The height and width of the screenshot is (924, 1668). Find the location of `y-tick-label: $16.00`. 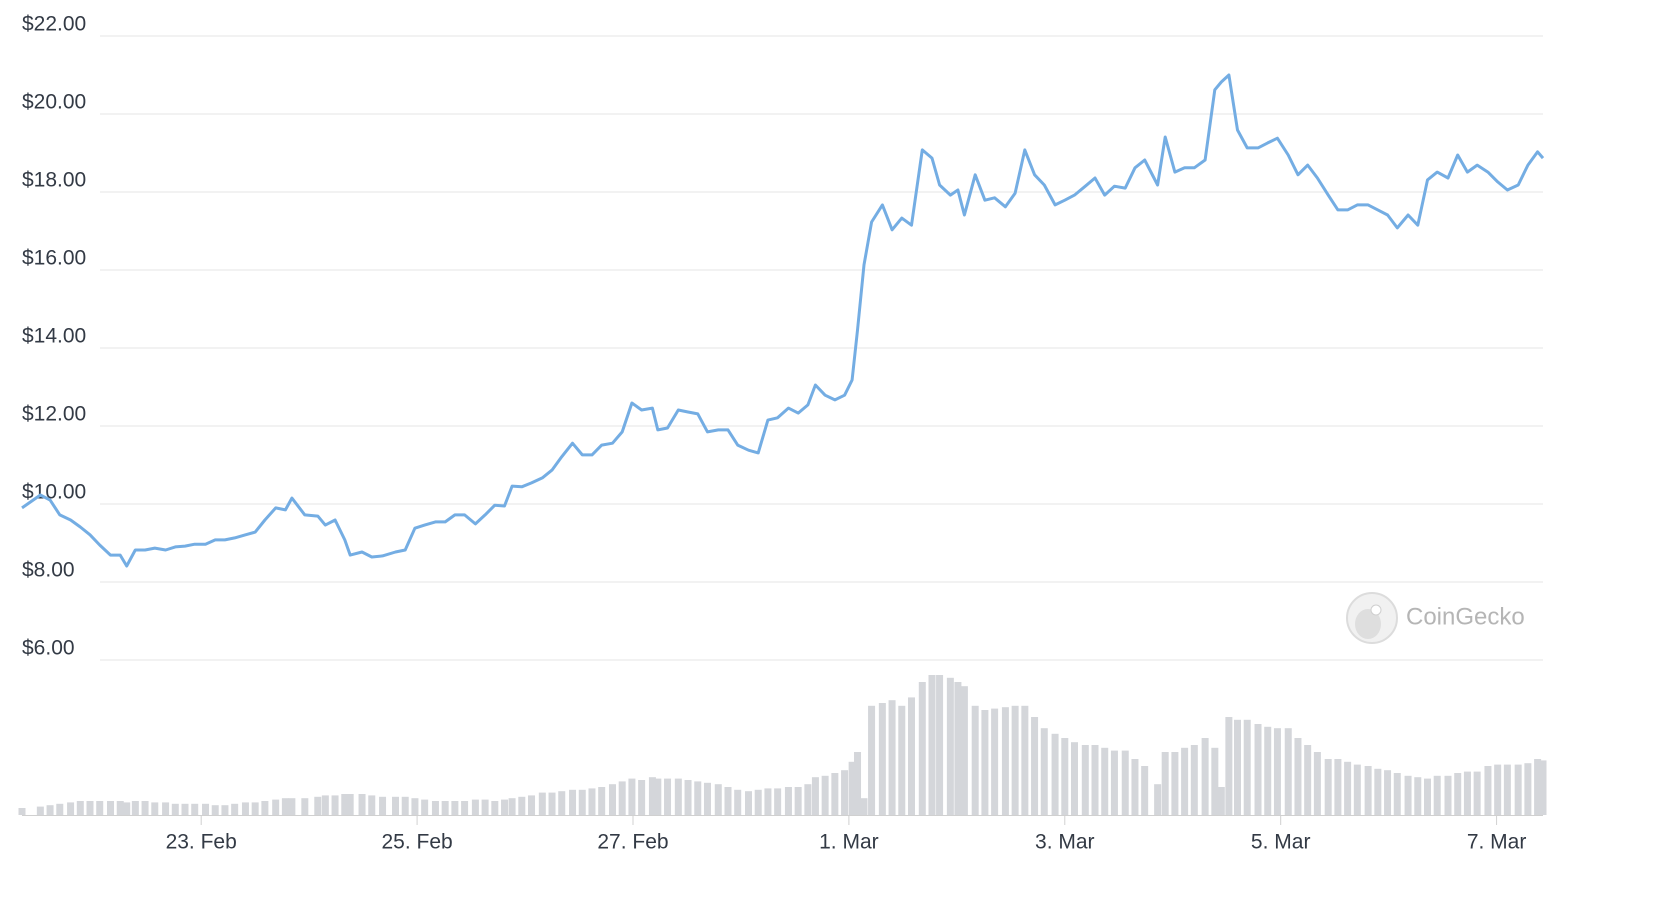

y-tick-label: $16.00 is located at coordinates (54, 258).